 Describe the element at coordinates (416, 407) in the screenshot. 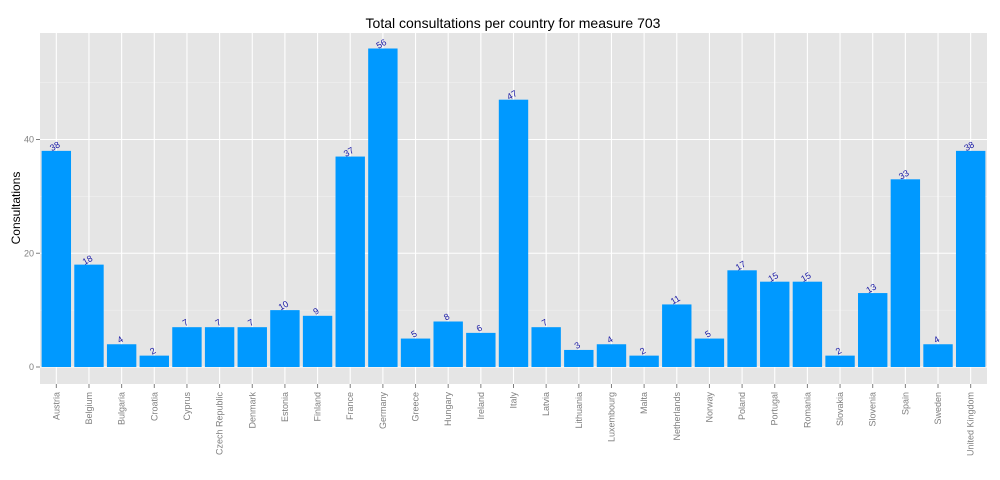

I see `x-tick-label: Greece` at that location.